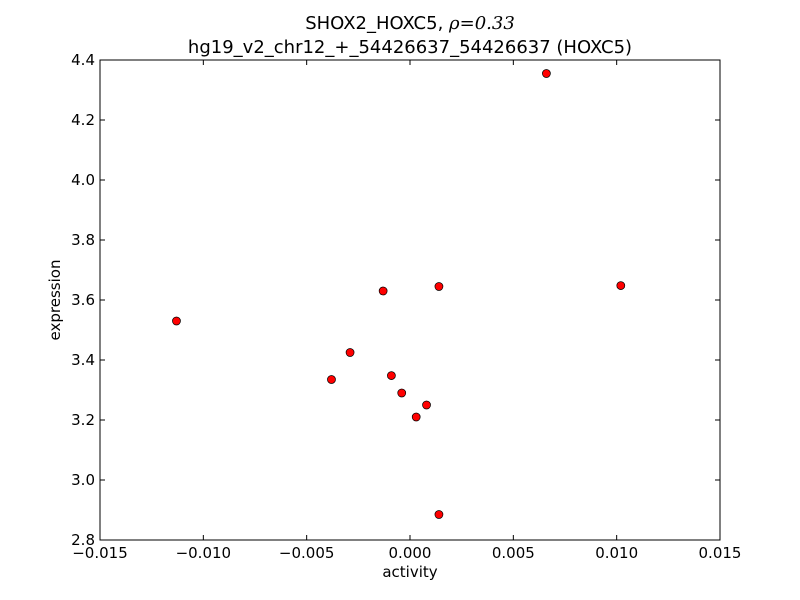 The image size is (800, 600). What do you see at coordinates (410, 553) in the screenshot?
I see `x-tick-label: 0.000` at bounding box center [410, 553].